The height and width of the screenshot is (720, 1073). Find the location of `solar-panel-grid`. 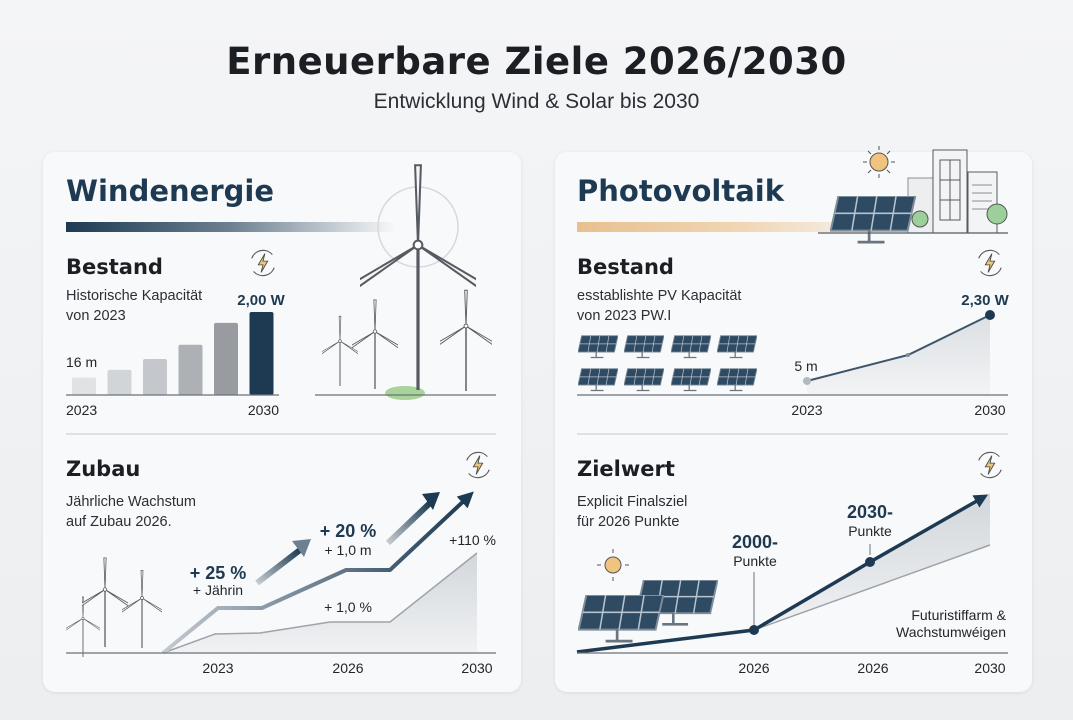

solar-panel-grid is located at coordinates (667, 363).